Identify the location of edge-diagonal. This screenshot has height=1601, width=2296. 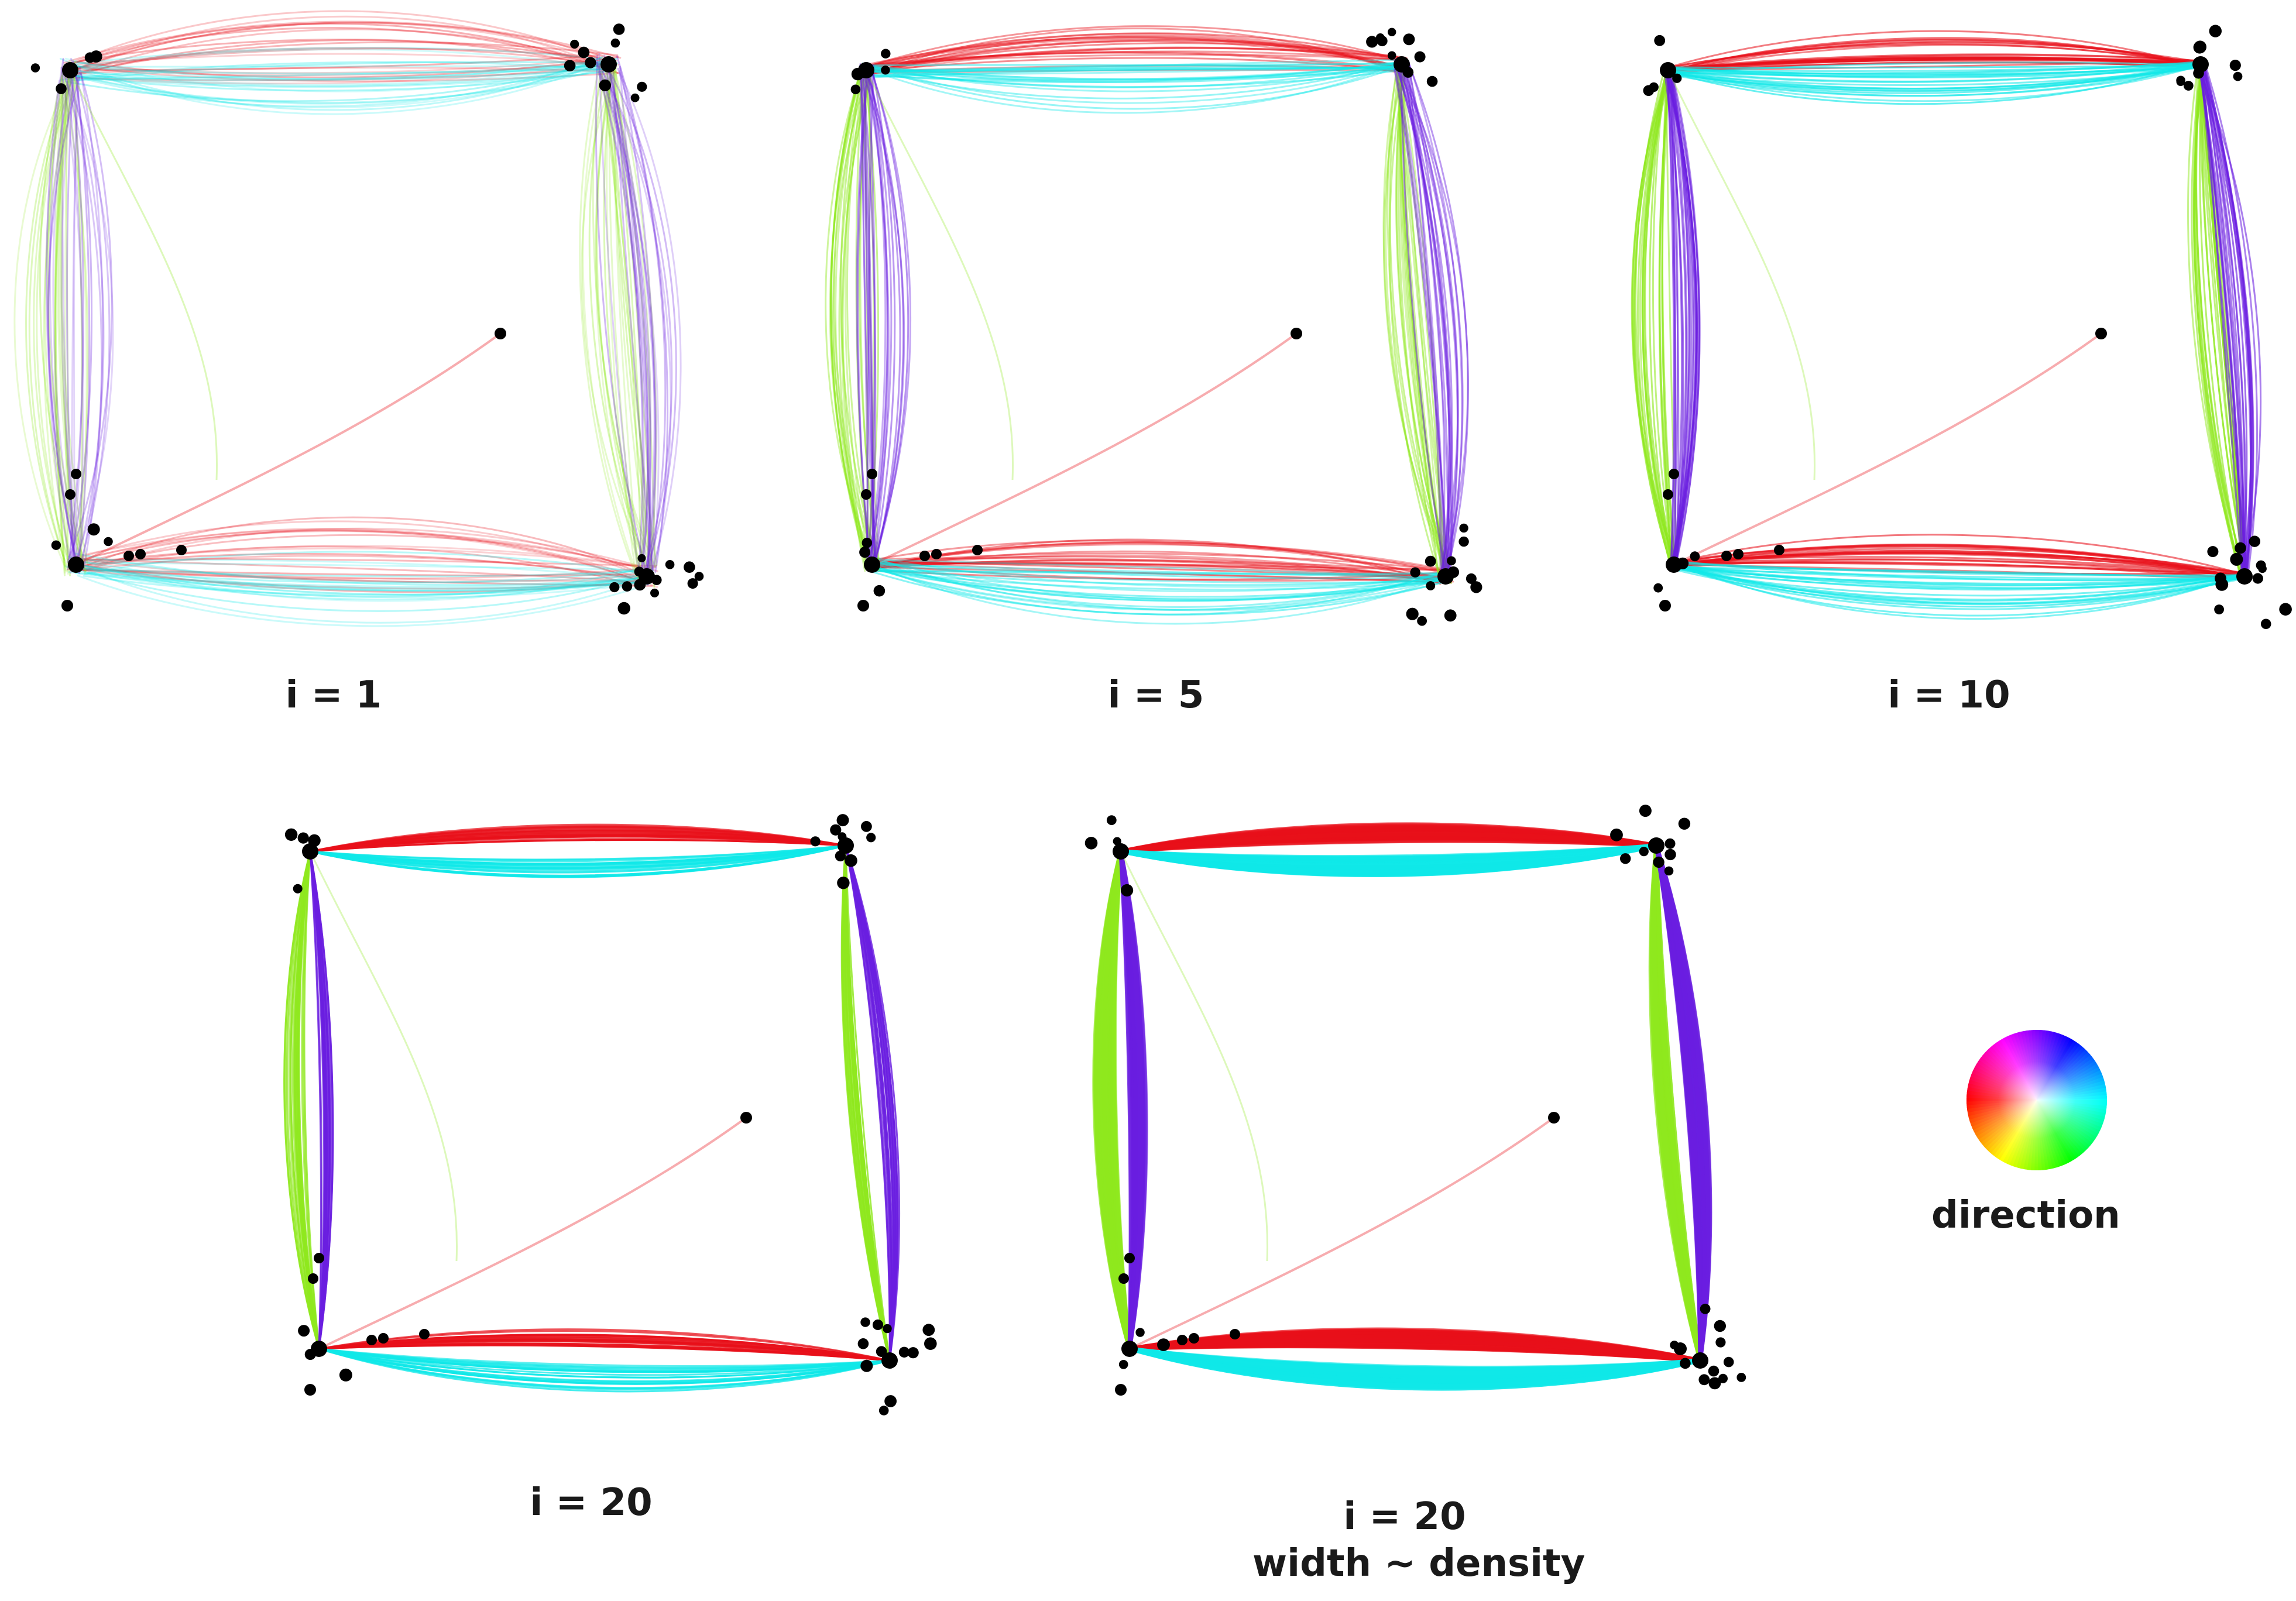
(288, 449).